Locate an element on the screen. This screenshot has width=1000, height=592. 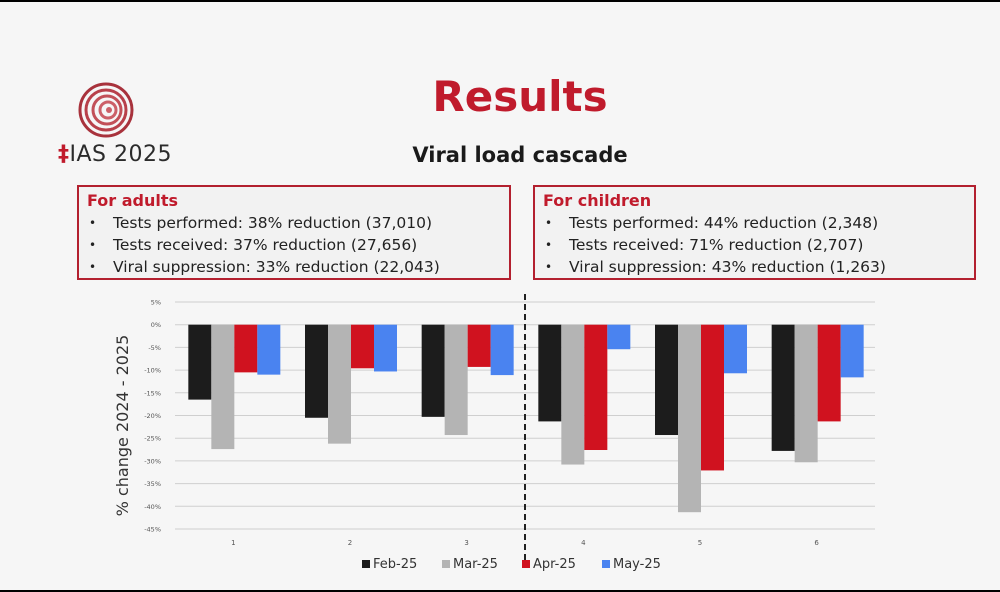
y-tick-label: -10% is located at coordinates (152, 371).